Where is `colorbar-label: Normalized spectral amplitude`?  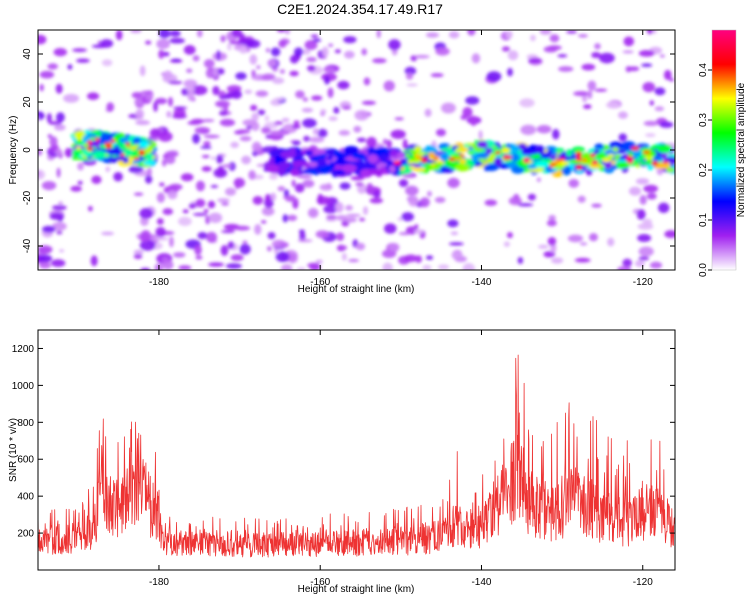 colorbar-label: Normalized spectral amplitude is located at coordinates (741, 149).